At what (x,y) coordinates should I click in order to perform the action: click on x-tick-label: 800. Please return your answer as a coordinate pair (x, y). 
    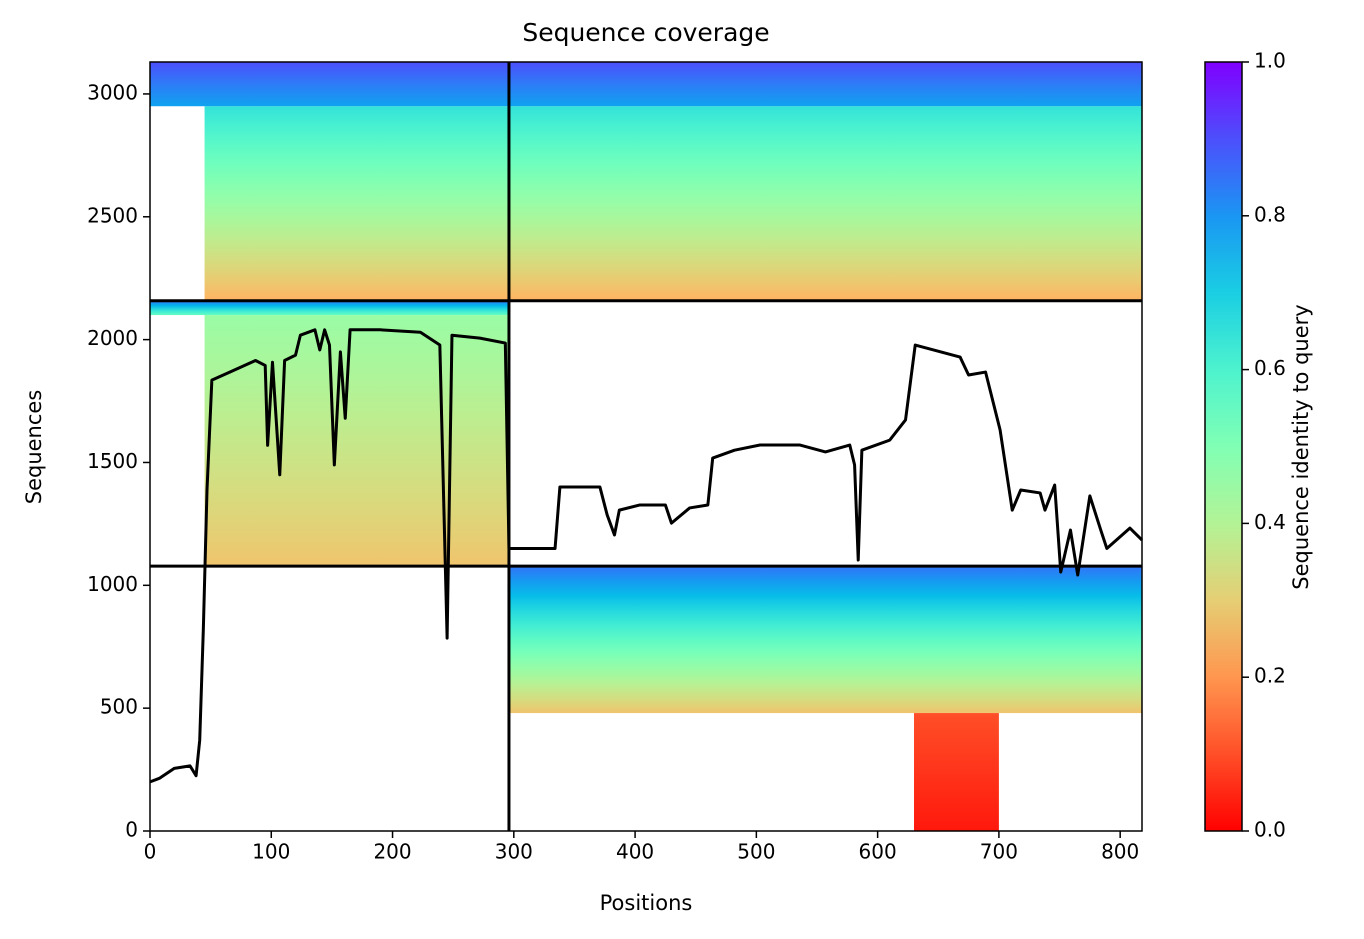
    Looking at the image, I should click on (1120, 852).